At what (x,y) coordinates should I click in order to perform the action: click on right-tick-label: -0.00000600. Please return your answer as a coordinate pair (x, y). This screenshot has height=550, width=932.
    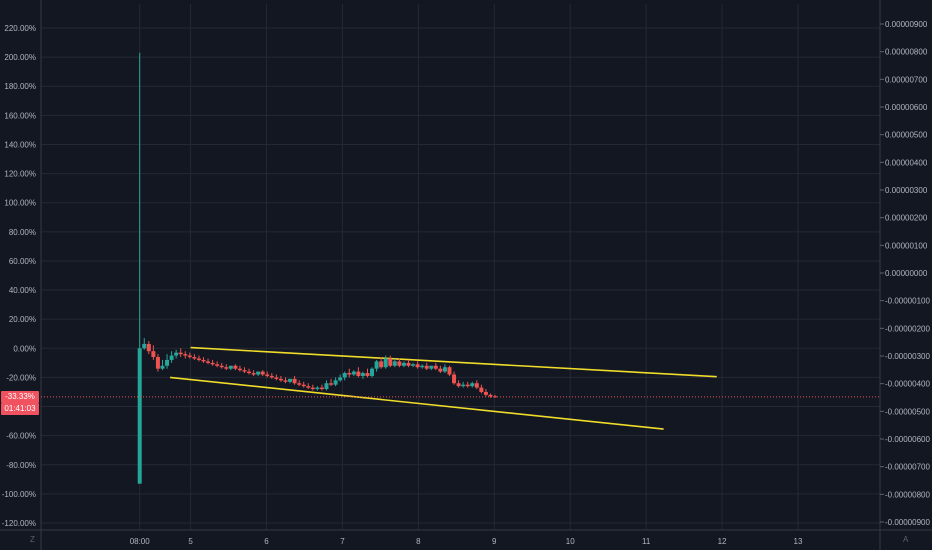
    Looking at the image, I should click on (907, 439).